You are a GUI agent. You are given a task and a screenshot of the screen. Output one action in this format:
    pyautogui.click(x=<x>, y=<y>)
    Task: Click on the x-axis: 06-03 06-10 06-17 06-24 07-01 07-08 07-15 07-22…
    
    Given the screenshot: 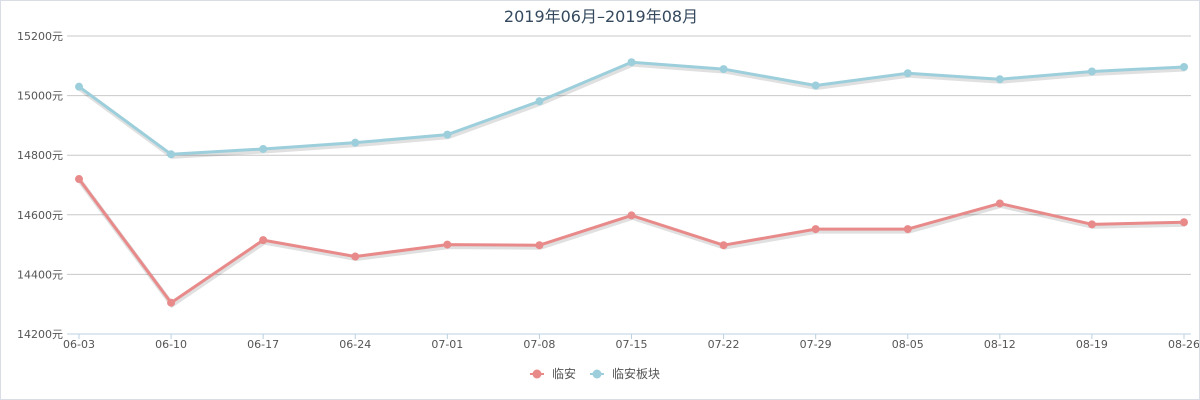 What is the action you would take?
    pyautogui.click(x=631, y=342)
    